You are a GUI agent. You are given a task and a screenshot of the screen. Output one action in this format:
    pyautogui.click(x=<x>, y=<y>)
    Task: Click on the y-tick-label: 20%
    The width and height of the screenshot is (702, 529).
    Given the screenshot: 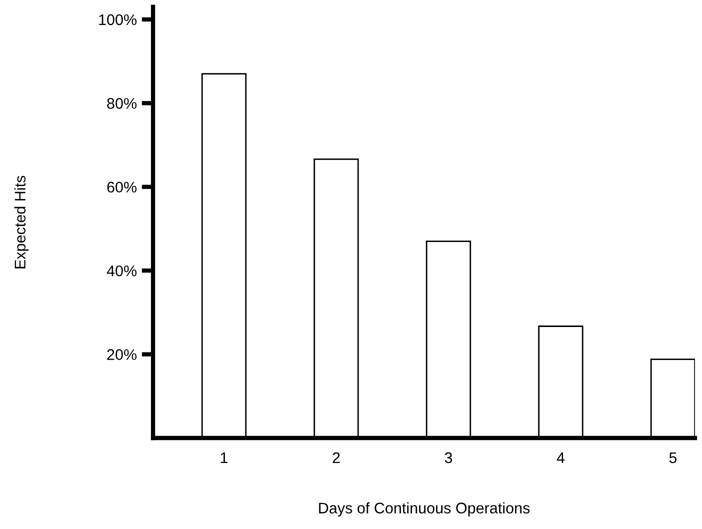 What is the action you would take?
    pyautogui.click(x=122, y=354)
    